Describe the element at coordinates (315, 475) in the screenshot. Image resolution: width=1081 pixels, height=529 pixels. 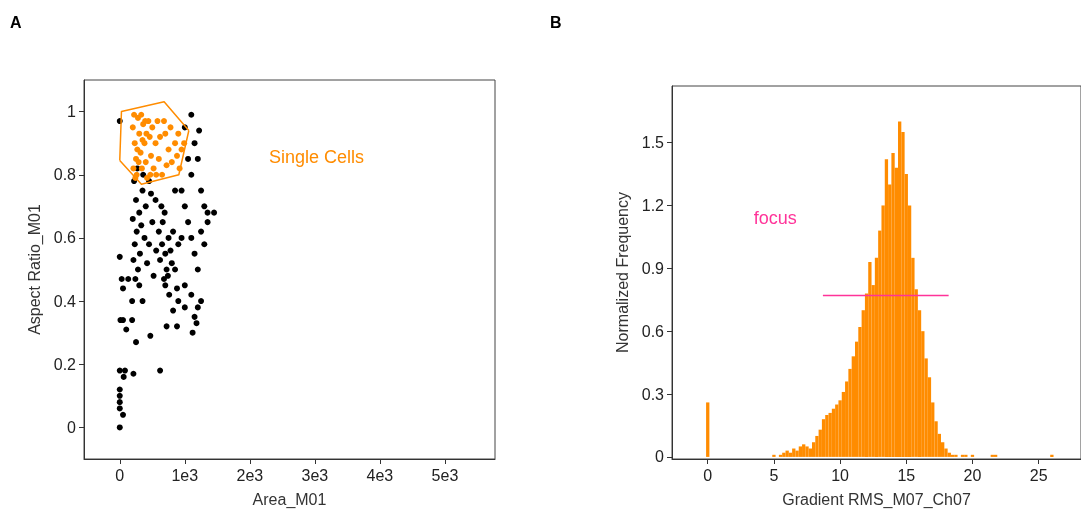
I see `x-tick-label: 3e3` at that location.